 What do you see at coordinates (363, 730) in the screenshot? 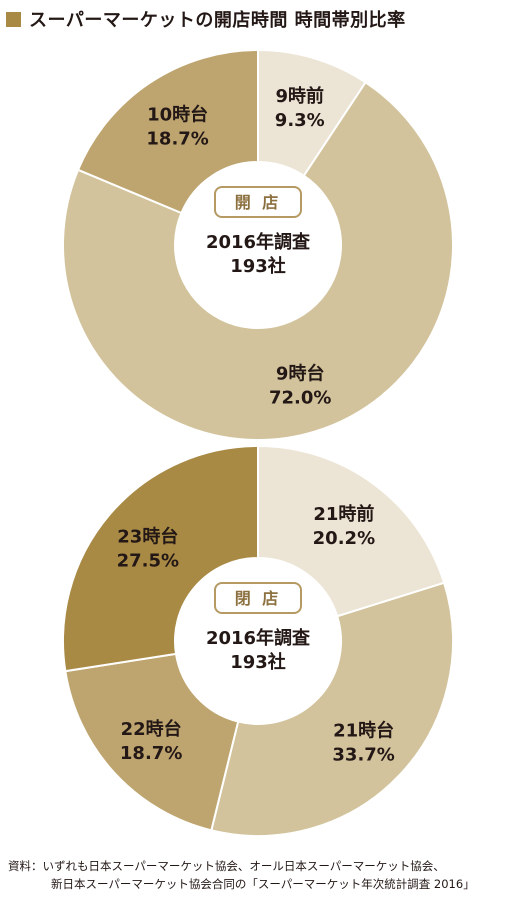
I see `slice-category-label: 21時台` at bounding box center [363, 730].